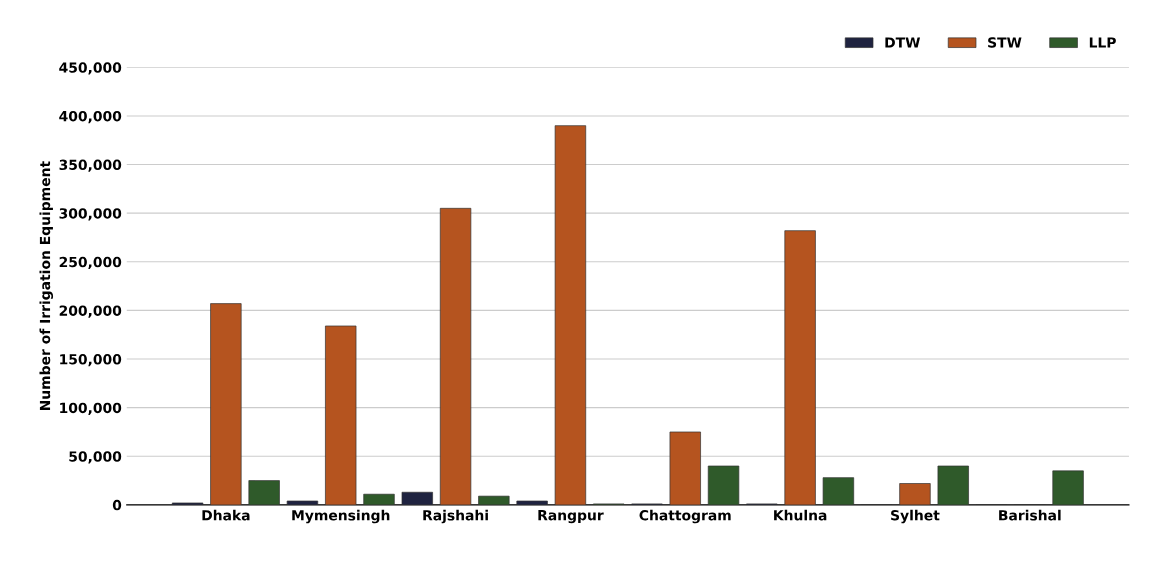  I want to click on x-tick-label: Khulna, so click(800, 515).